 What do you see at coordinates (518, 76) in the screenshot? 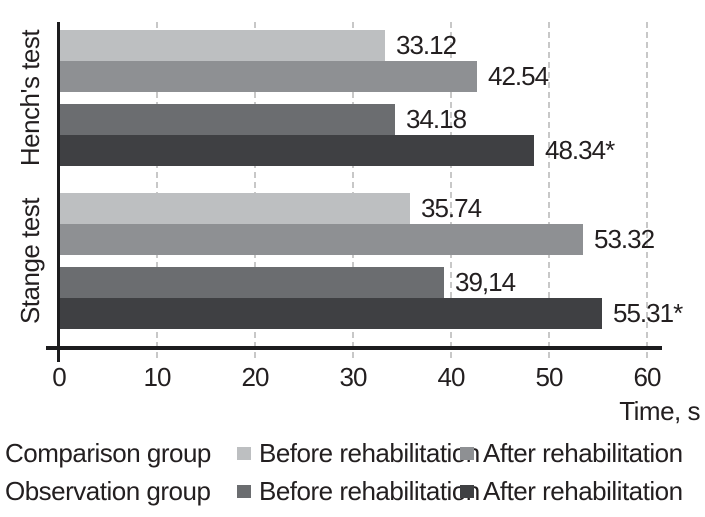
I see `bar-value-label: 42.54` at bounding box center [518, 76].